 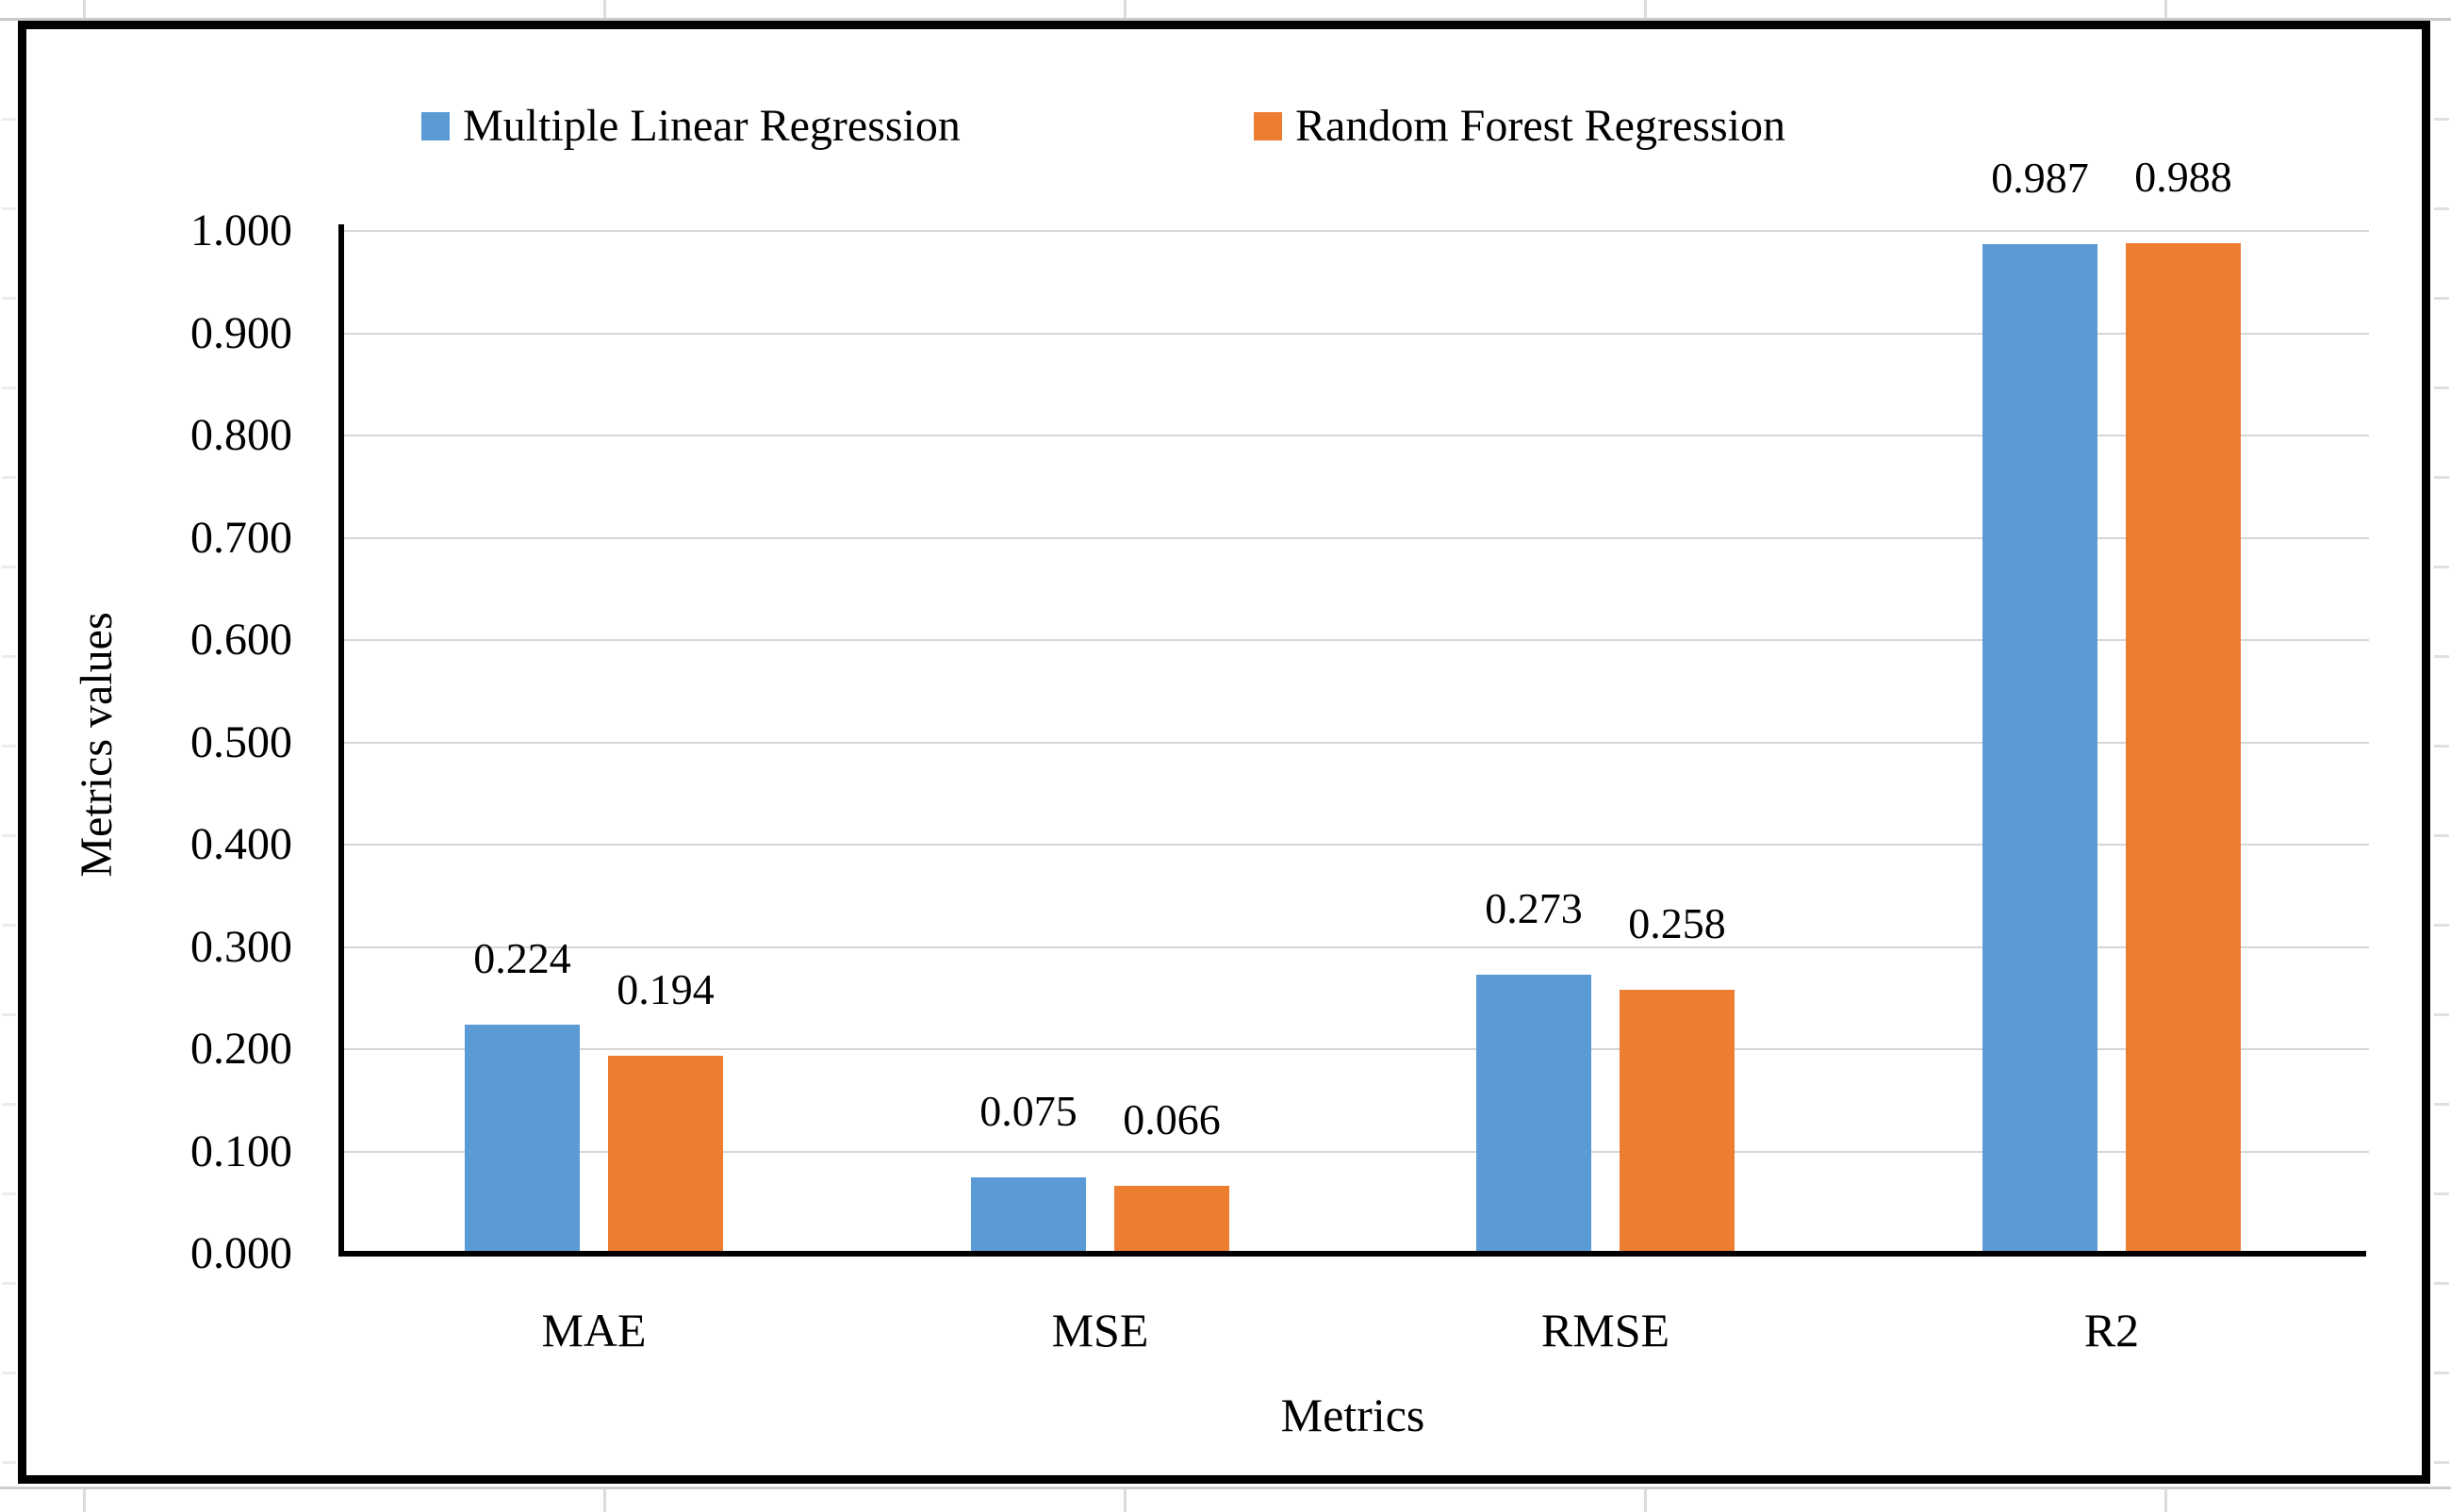 What do you see at coordinates (1171, 1218) in the screenshot?
I see `bar-mse-series1` at bounding box center [1171, 1218].